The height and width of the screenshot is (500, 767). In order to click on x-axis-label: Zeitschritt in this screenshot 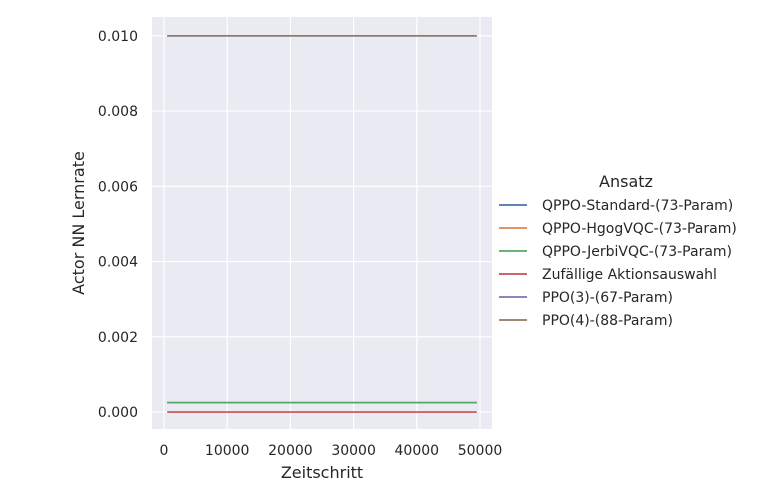, I will do `click(322, 472)`.